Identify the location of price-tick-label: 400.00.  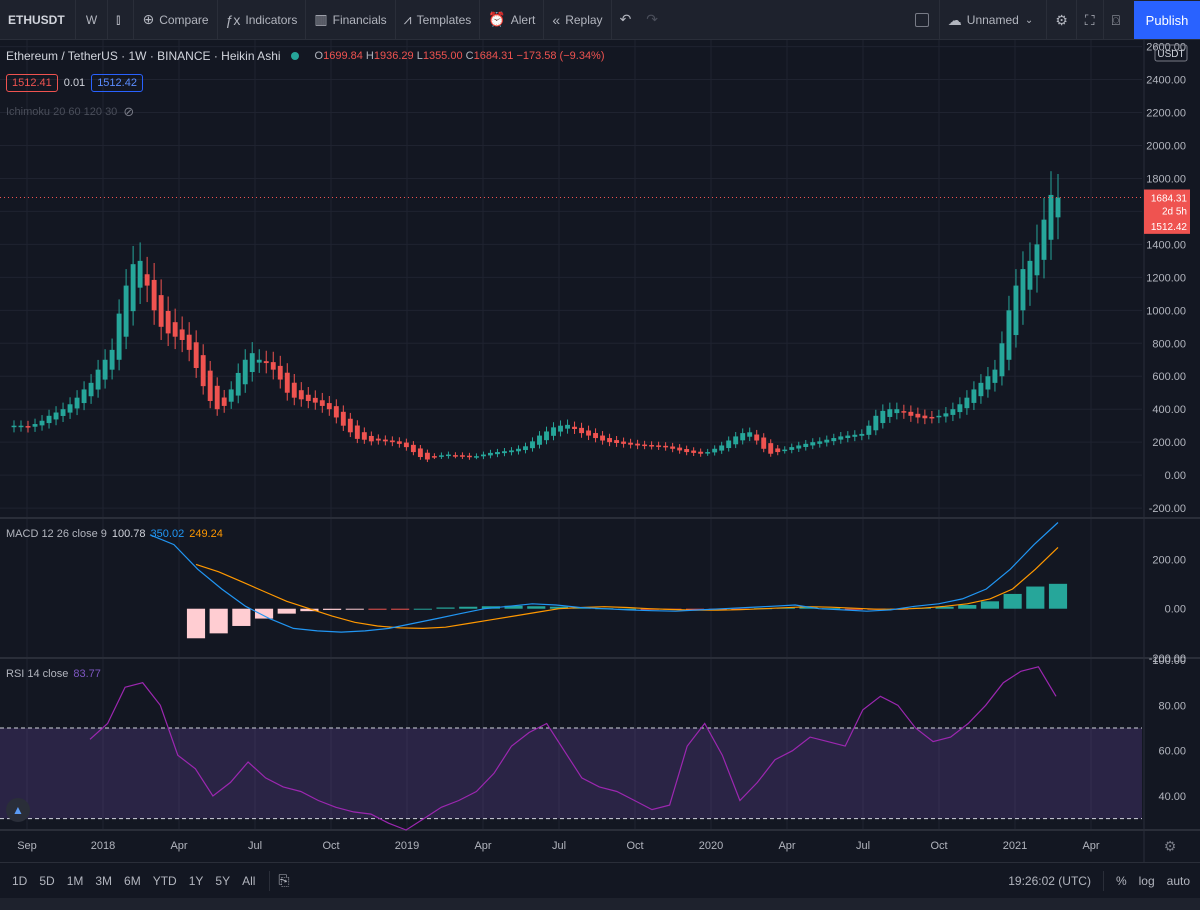
(1169, 410).